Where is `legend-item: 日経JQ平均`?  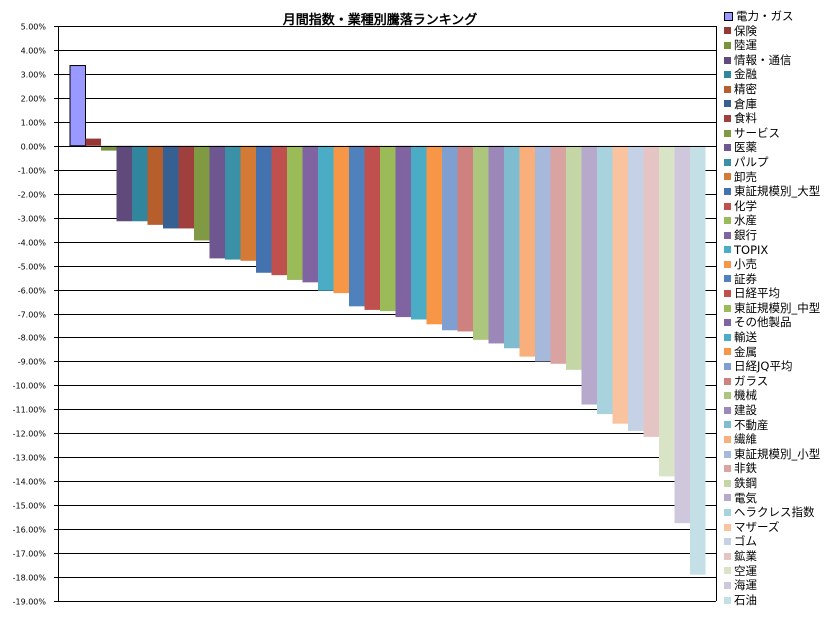 legend-item: 日経JQ平均 is located at coordinates (772, 366).